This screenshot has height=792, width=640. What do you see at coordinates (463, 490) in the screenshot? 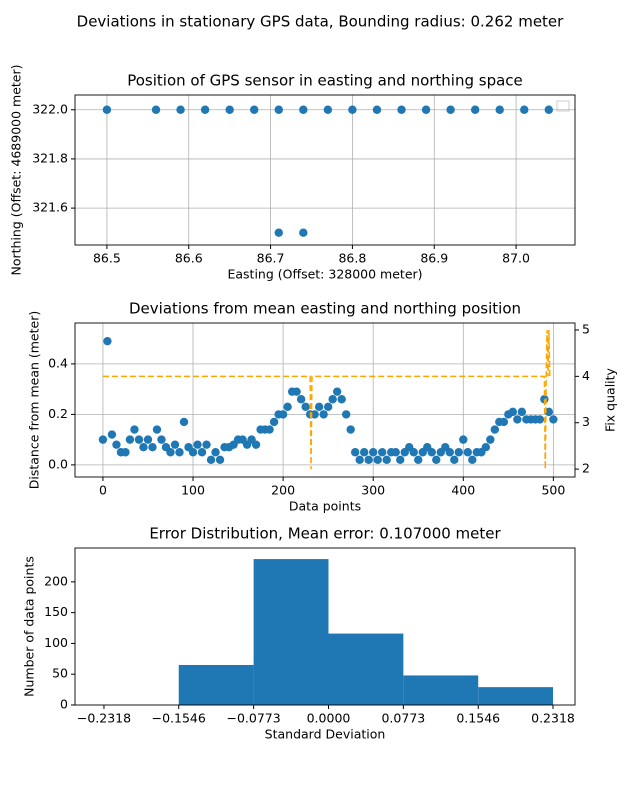
I see `x-tick-label: 400` at bounding box center [463, 490].